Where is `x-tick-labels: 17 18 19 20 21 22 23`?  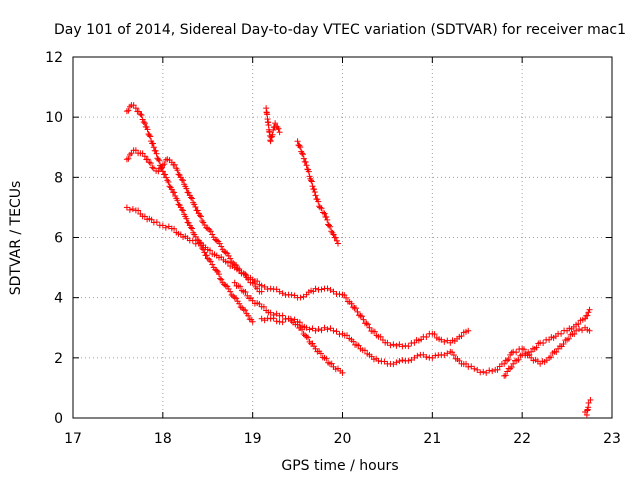 x-tick-labels: 17 18 19 20 21 22 23 is located at coordinates (342, 439).